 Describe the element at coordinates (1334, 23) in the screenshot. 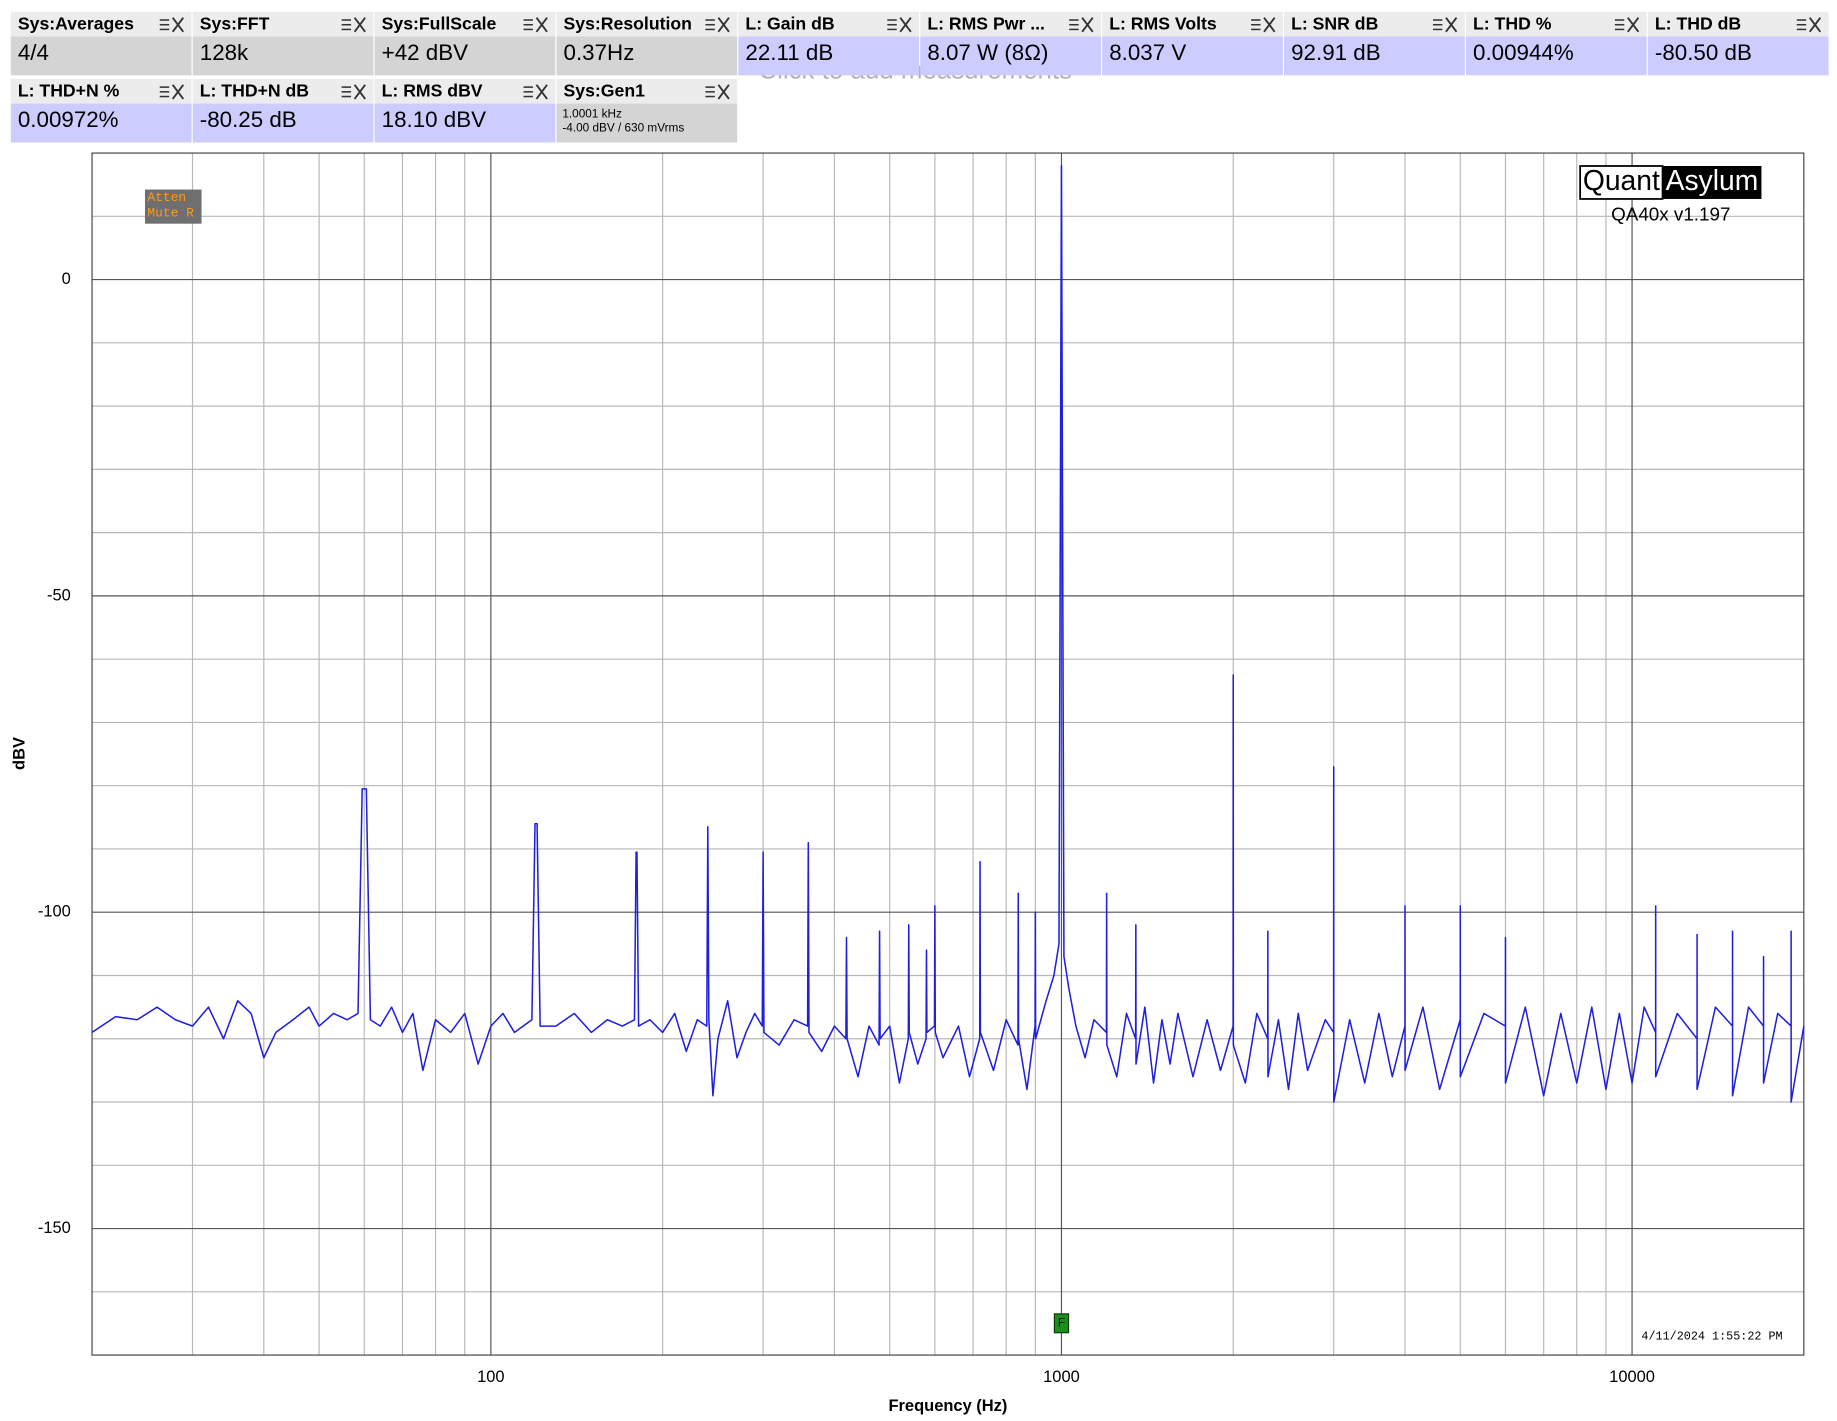

I see `tile-title: L: SNR dB` at that location.